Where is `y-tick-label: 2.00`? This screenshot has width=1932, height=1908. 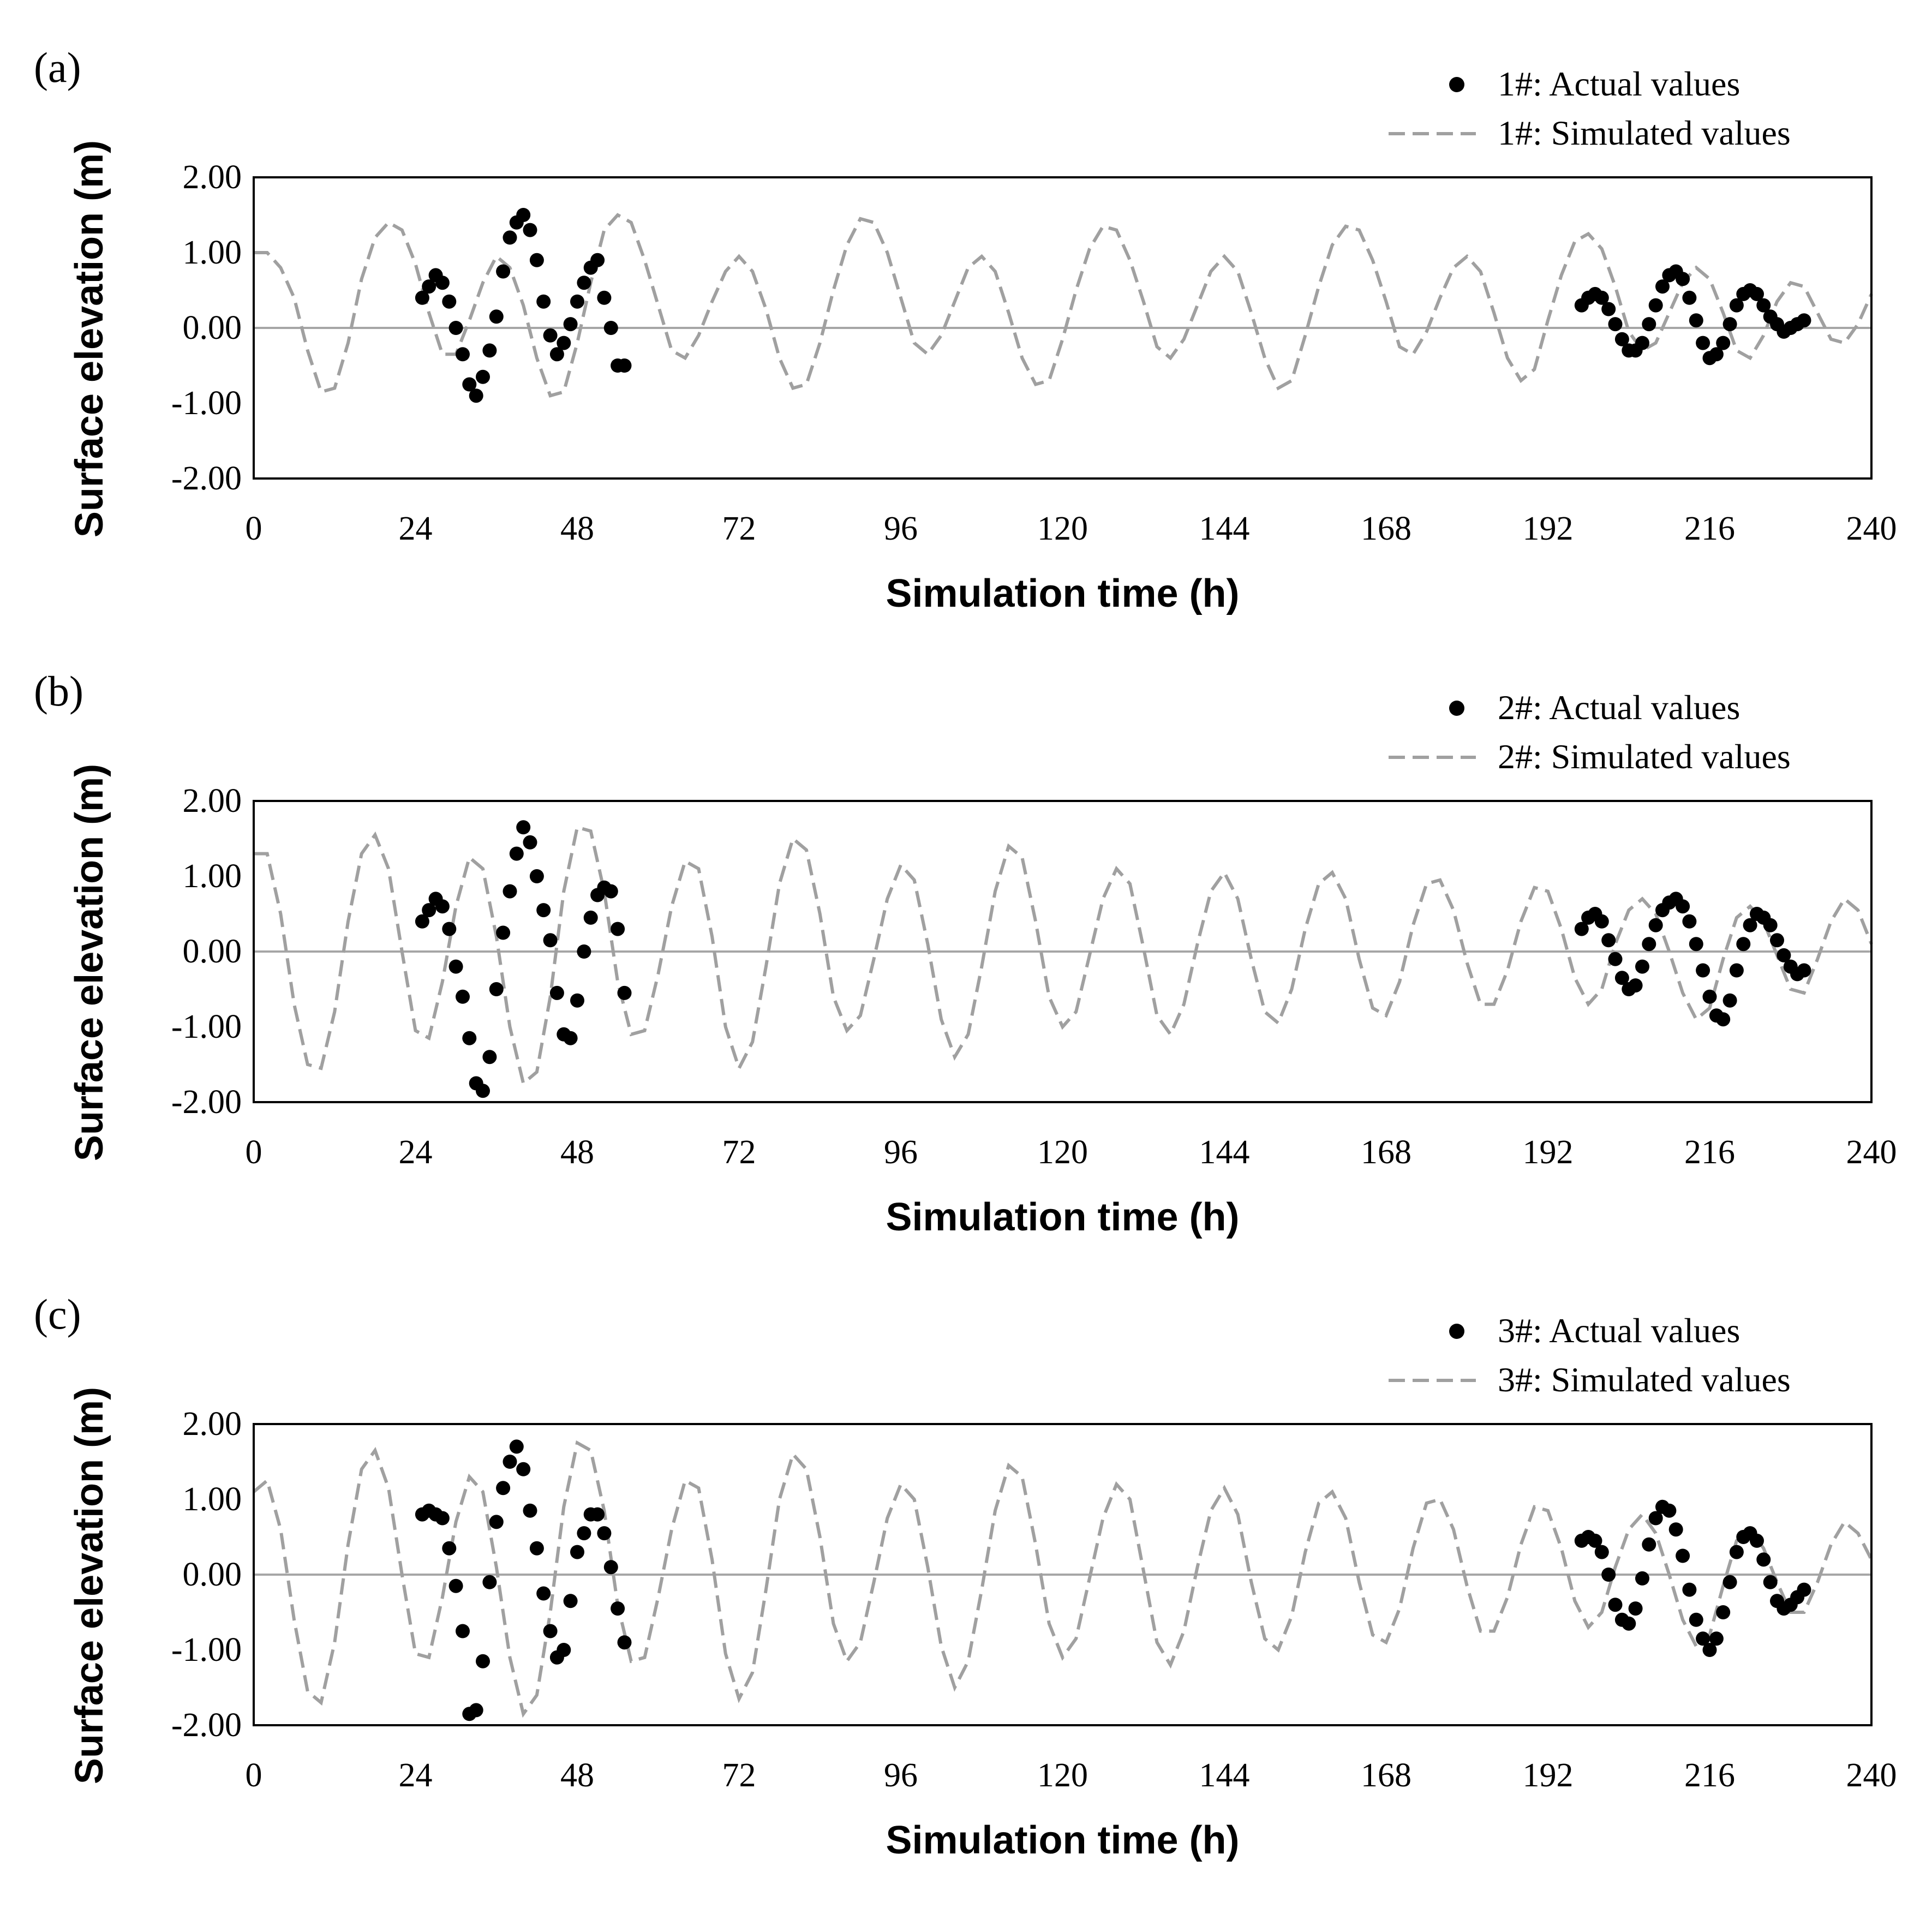
y-tick-label: 2.00 is located at coordinates (213, 177).